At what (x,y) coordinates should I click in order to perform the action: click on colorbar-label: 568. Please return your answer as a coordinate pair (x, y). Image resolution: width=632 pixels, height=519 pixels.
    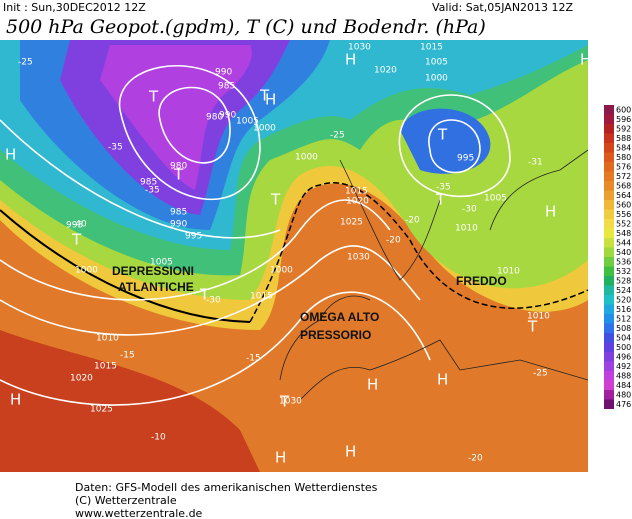
    Looking at the image, I should click on (623, 185).